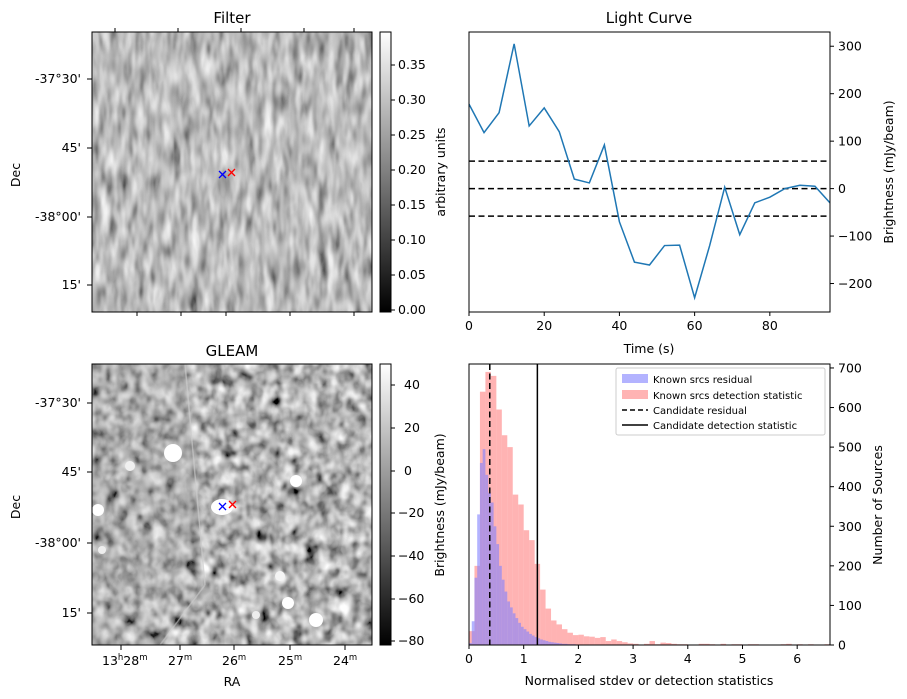 The width and height of the screenshot is (907, 699). Describe the element at coordinates (850, 526) in the screenshot. I see `y-tick-label: 300` at that location.